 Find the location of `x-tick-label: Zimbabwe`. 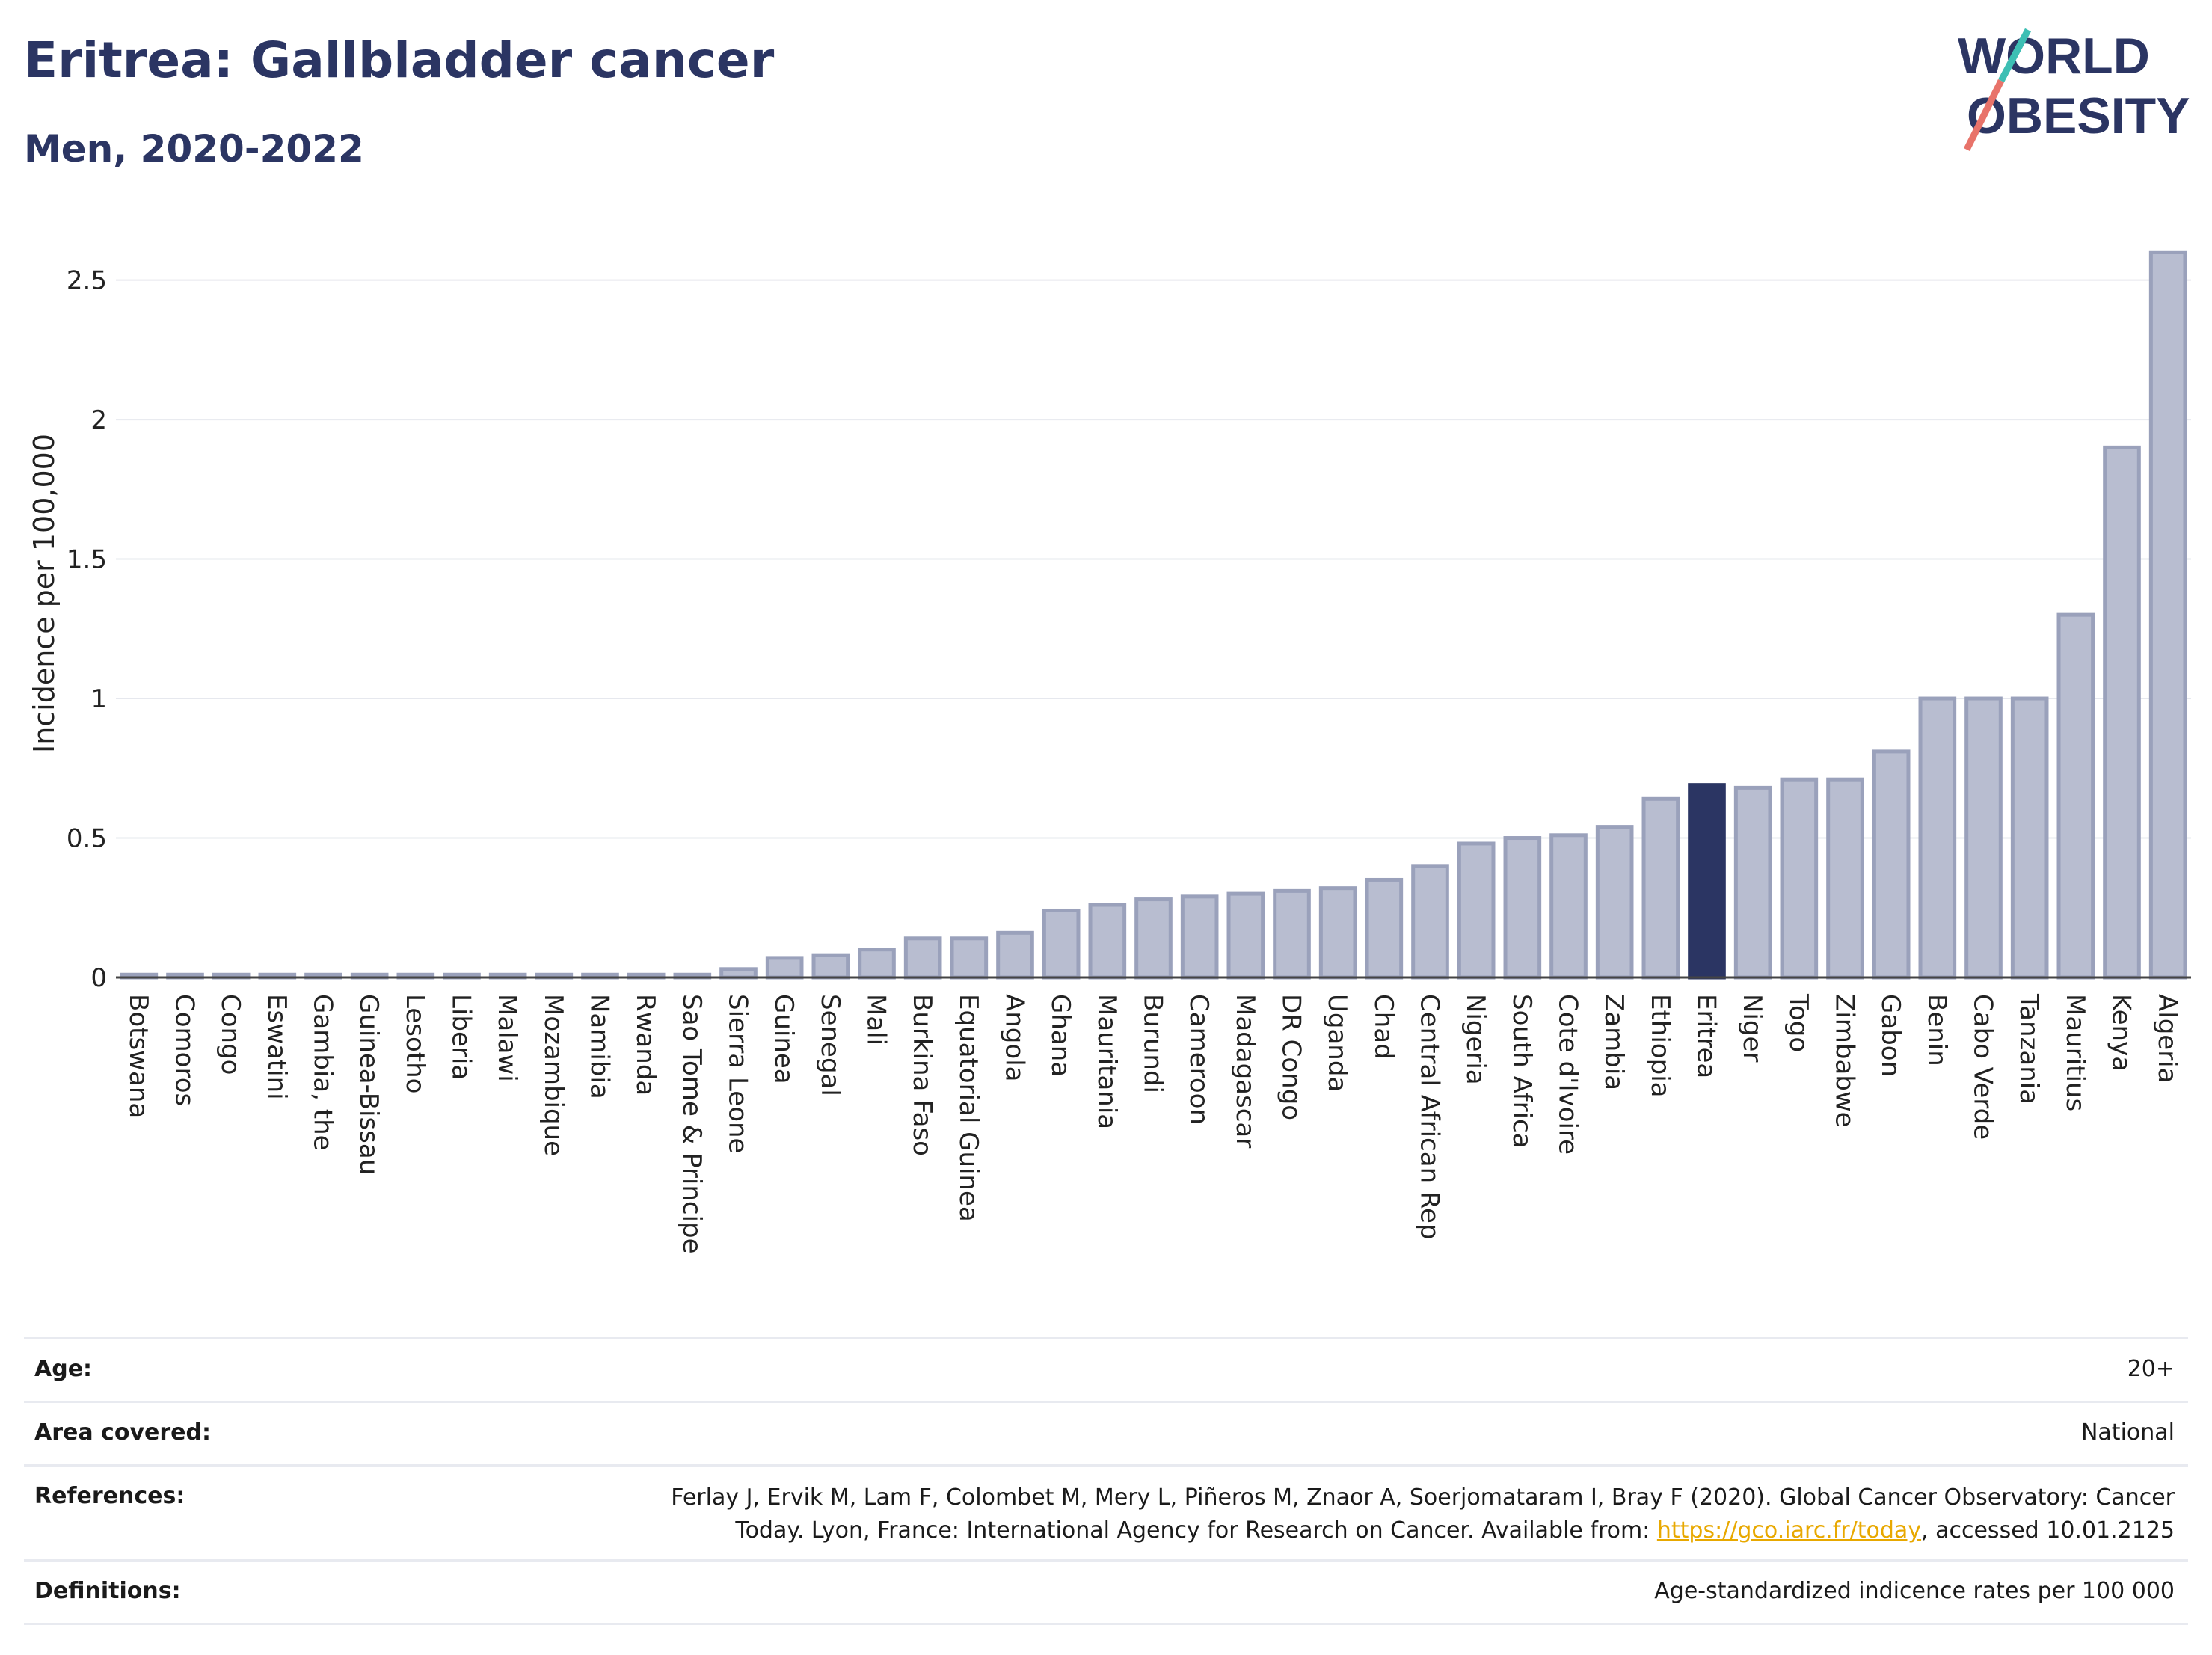

x-tick-label: Zimbabwe is located at coordinates (1845, 1061).